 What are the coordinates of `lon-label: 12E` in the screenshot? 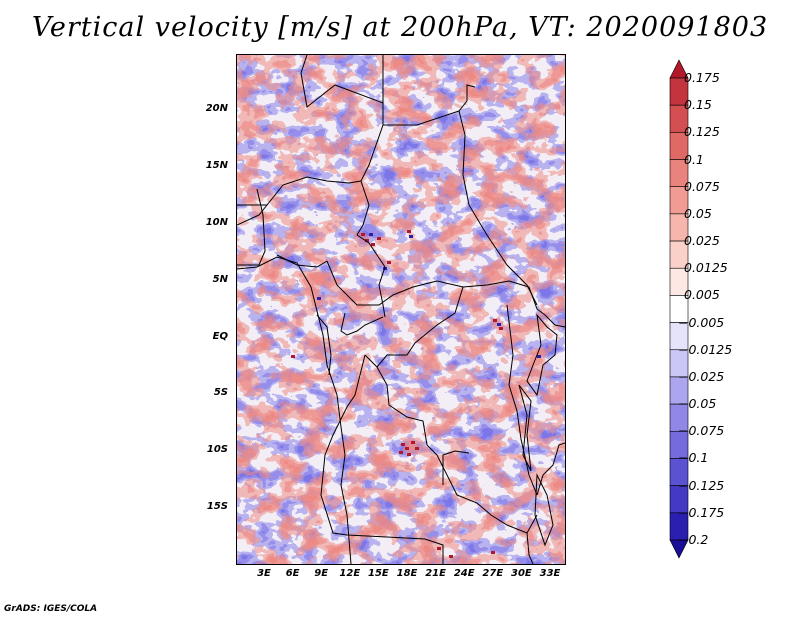 It's located at (350, 573).